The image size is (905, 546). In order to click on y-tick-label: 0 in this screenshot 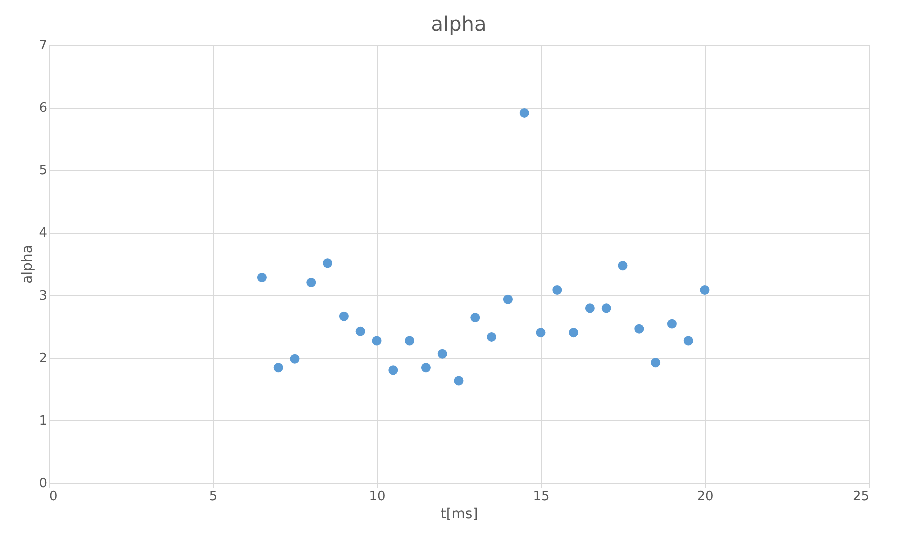, I will do `click(43, 484)`.